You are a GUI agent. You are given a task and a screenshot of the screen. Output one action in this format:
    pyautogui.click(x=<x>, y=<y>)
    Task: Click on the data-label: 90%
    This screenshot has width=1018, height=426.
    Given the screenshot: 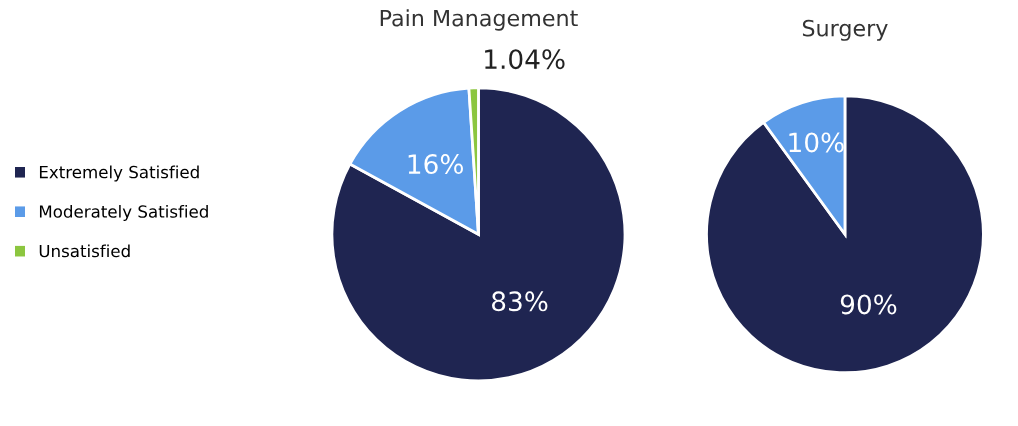 What is the action you would take?
    pyautogui.click(x=868, y=304)
    